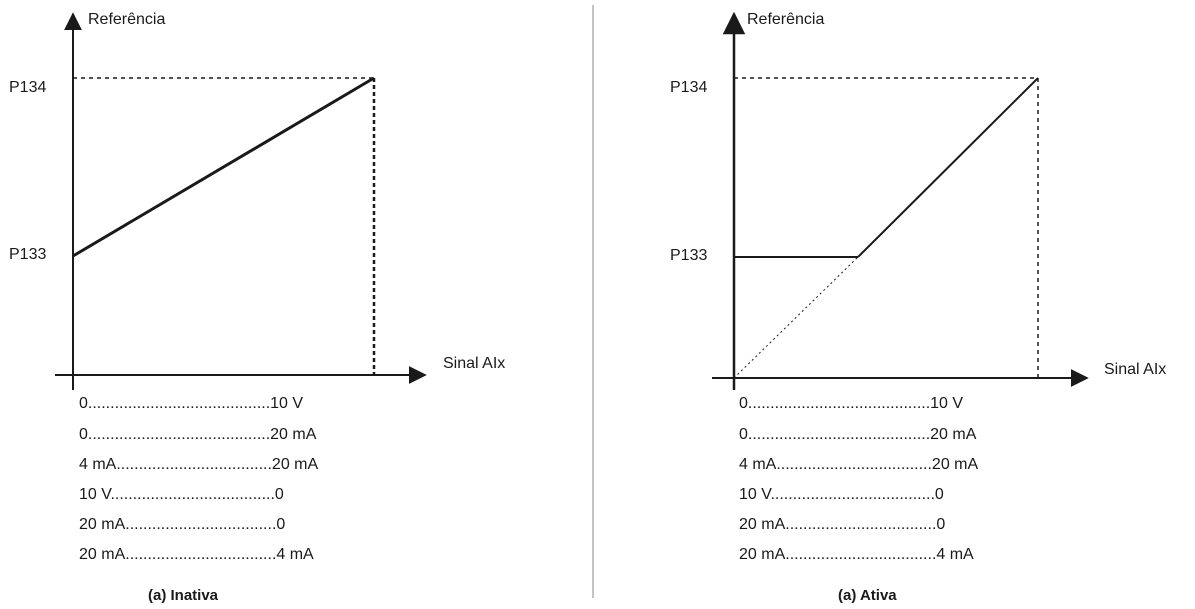 The height and width of the screenshot is (609, 1195). I want to click on panel-caption: (a) Ativa, so click(867, 595).